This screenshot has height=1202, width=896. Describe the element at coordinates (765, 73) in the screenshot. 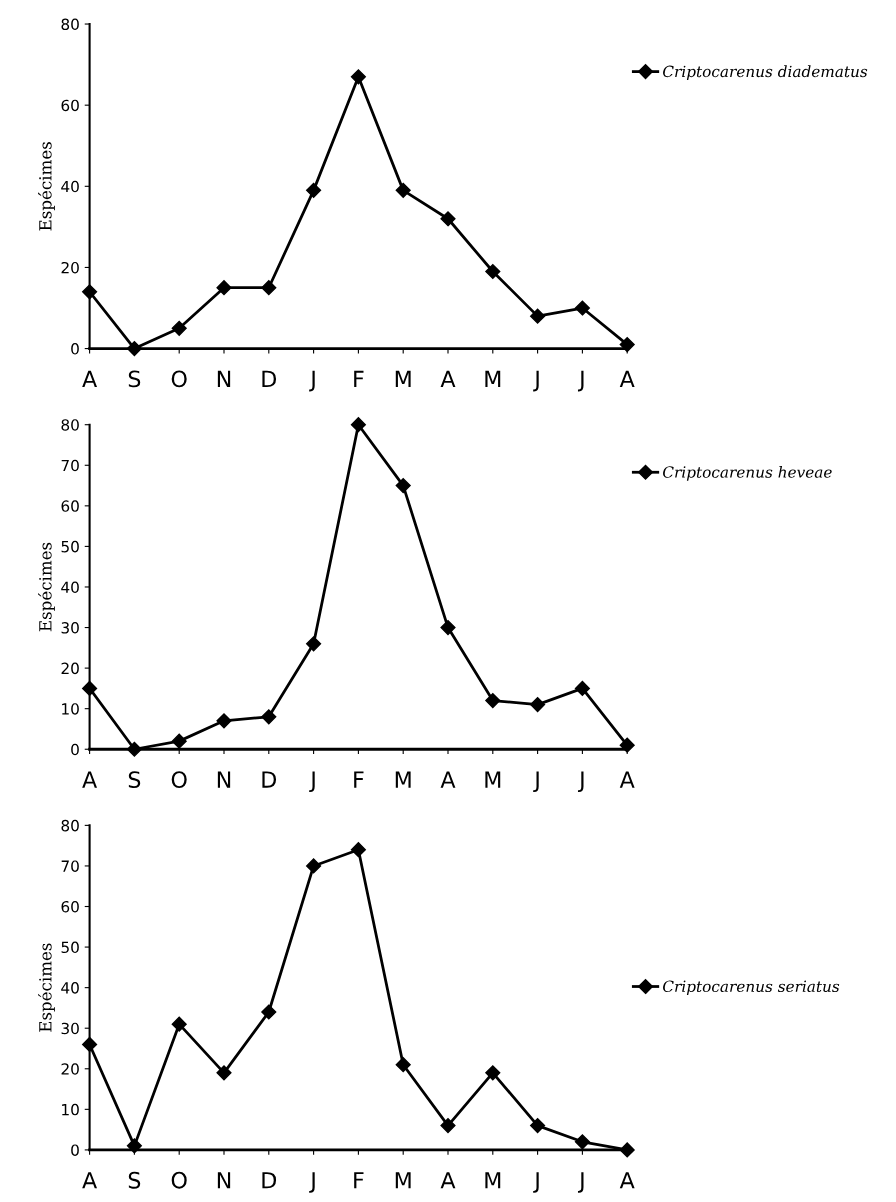

I see `legend-label: Criptocarenus diadematus` at that location.